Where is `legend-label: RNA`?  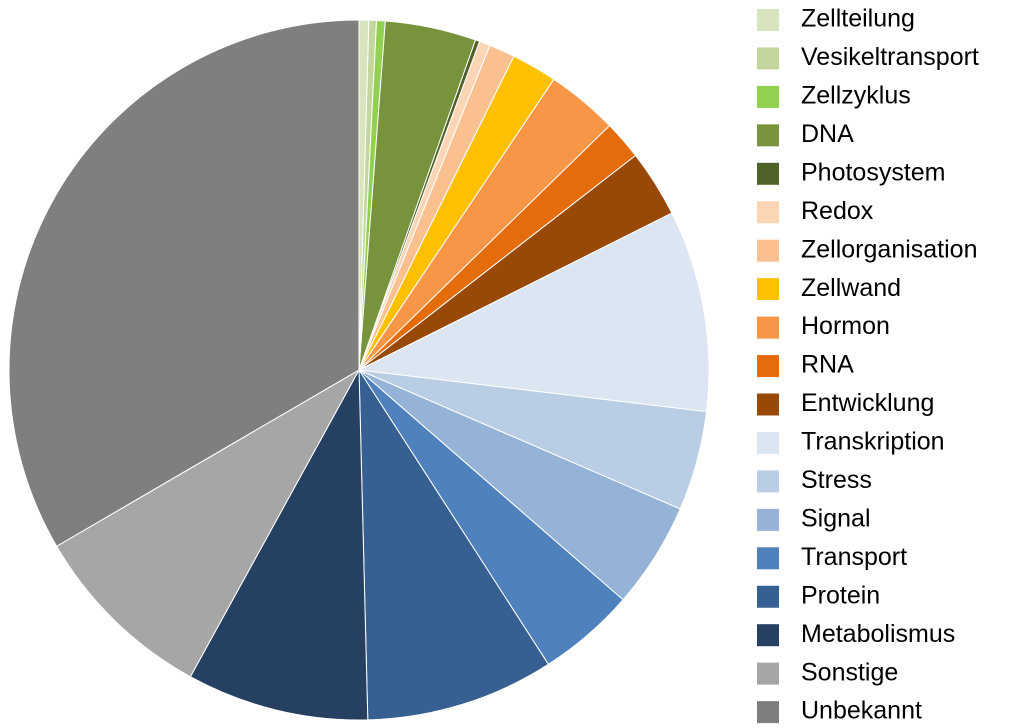
legend-label: RNA is located at coordinates (827, 365).